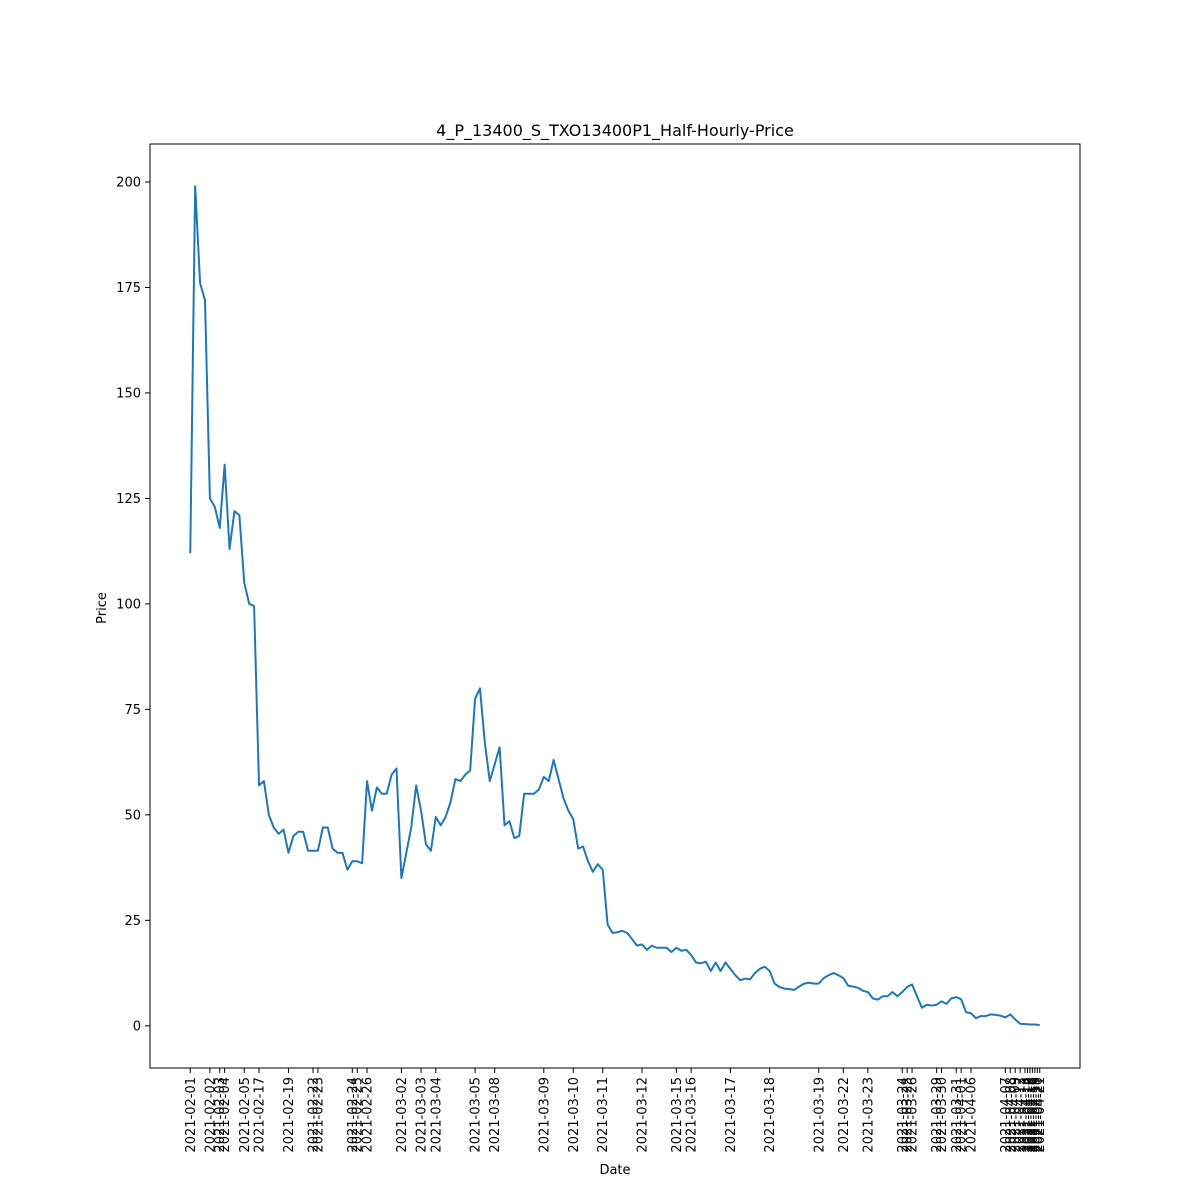  Describe the element at coordinates (358, 1115) in the screenshot. I see `x-tick-label: 2021-02-25` at that location.